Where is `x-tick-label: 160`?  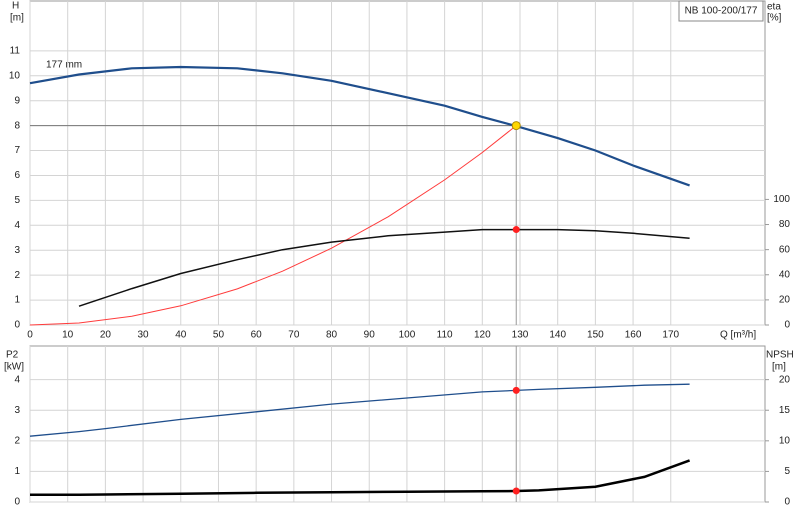 x-tick-label: 160 is located at coordinates (633, 335).